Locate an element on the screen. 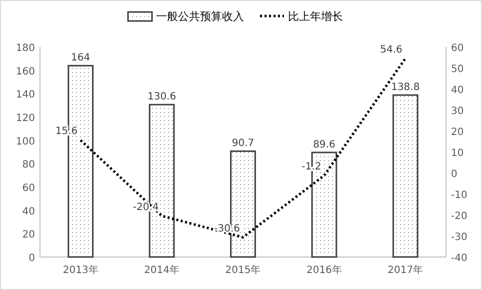 The width and height of the screenshot is (482, 290). legend-label: 一般公共预算收入 is located at coordinates (200, 16).